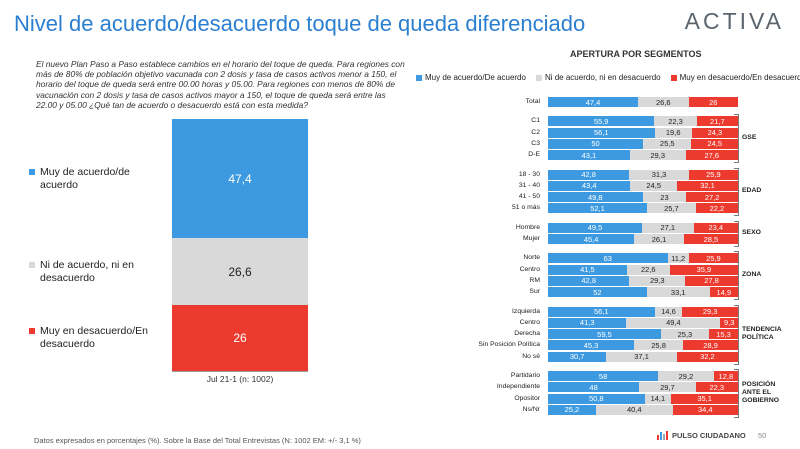  I want to click on bar-segment-neutral: 25,8, so click(659, 345).